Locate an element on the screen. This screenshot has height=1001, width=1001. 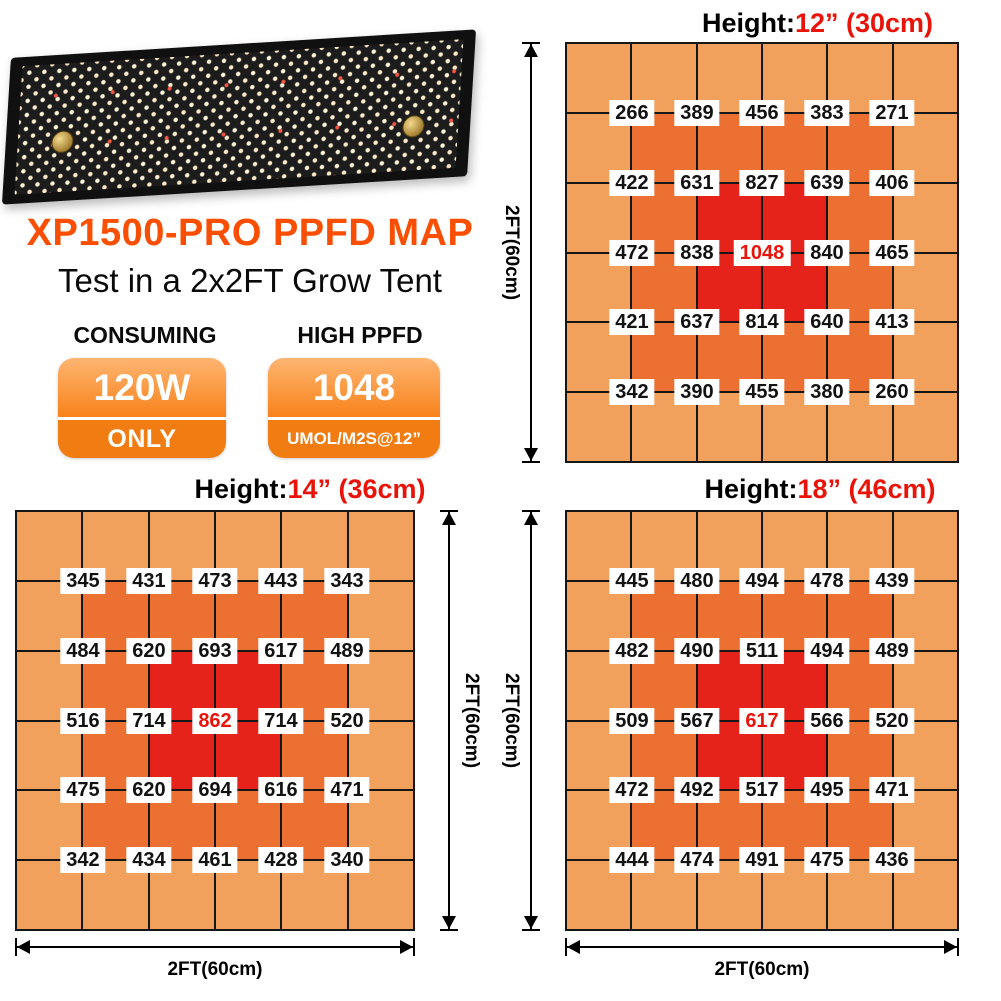
ppfd-value: 445 is located at coordinates (632, 581).